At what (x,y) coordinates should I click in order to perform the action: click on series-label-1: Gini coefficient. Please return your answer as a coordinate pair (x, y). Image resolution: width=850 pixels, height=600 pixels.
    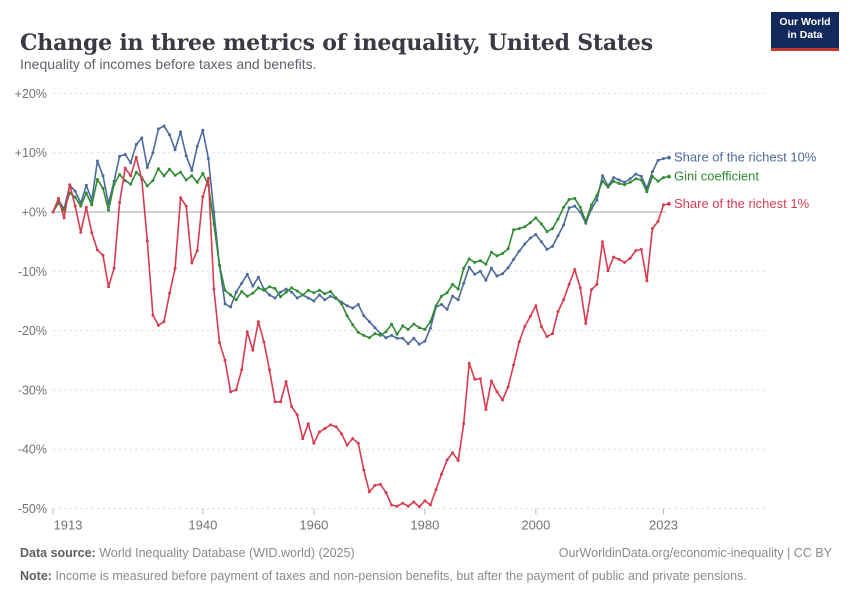
    Looking at the image, I should click on (716, 176).